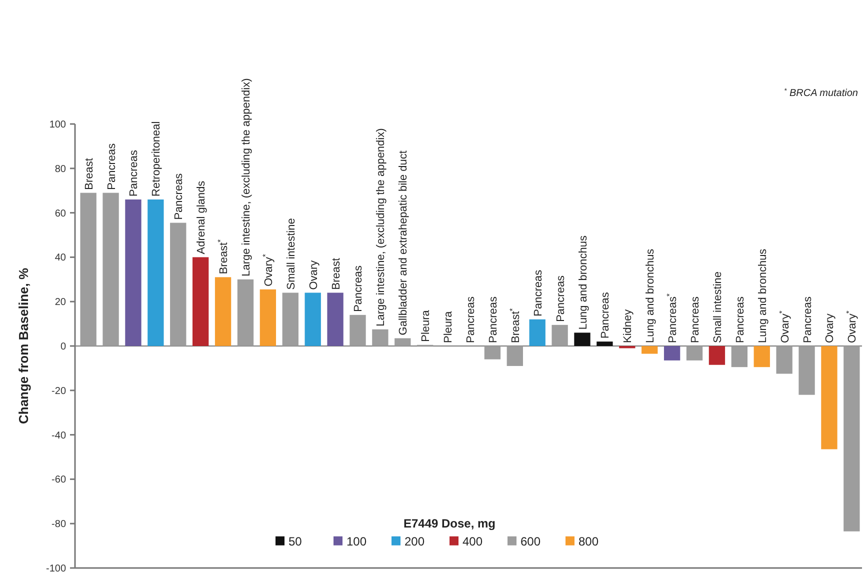 Image resolution: width=864 pixels, height=574 pixels. I want to click on y-tick-label: 80, so click(60, 169).